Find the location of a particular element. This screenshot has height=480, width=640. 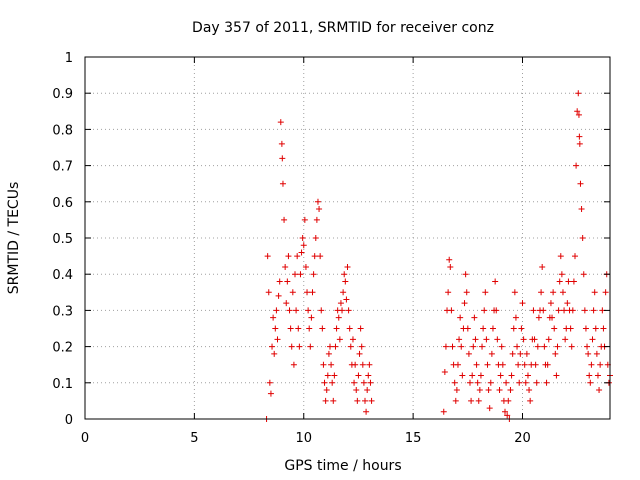

y-tick-label: 0.3 is located at coordinates (62, 311).